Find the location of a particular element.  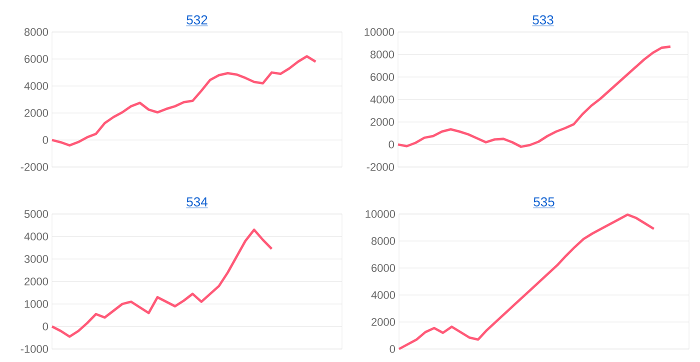

chart-title: 535 is located at coordinates (544, 201).